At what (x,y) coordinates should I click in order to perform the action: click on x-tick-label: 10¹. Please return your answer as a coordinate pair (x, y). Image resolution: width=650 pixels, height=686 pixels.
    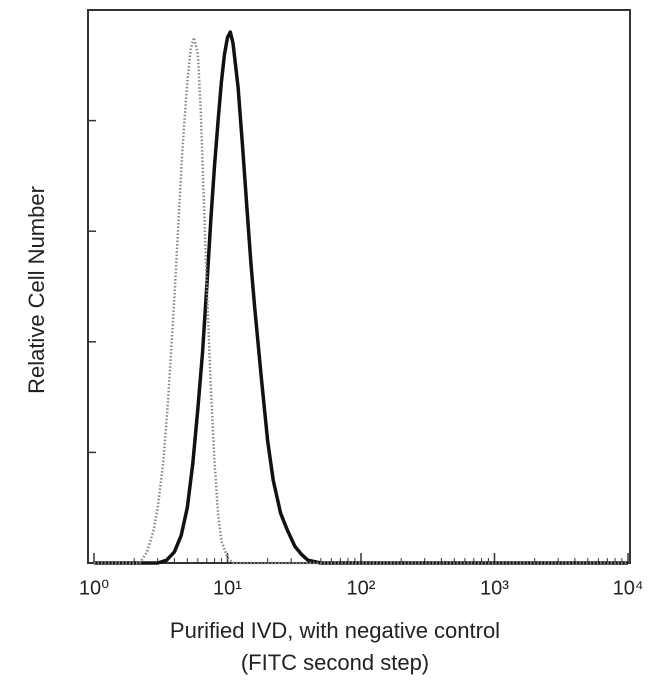
    Looking at the image, I should click on (227, 588).